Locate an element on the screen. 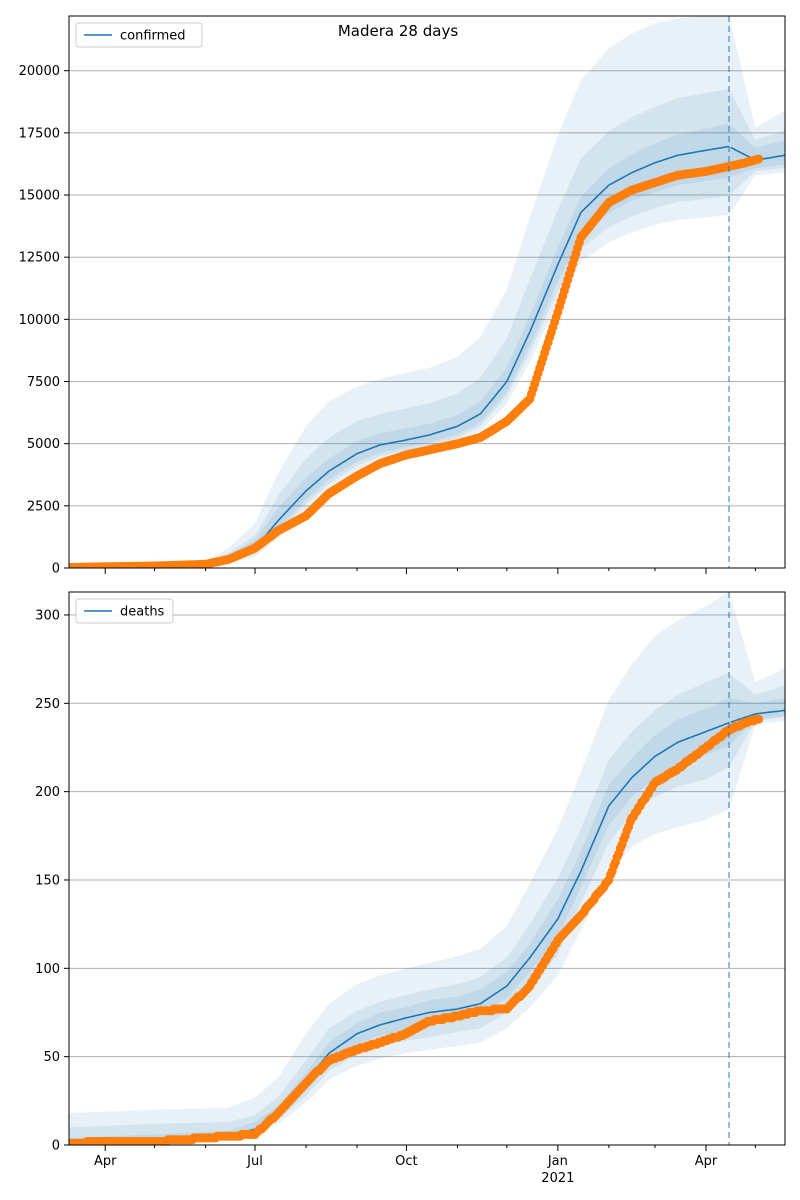 The height and width of the screenshot is (1200, 800). y-tick-label: 20000 is located at coordinates (39, 71).